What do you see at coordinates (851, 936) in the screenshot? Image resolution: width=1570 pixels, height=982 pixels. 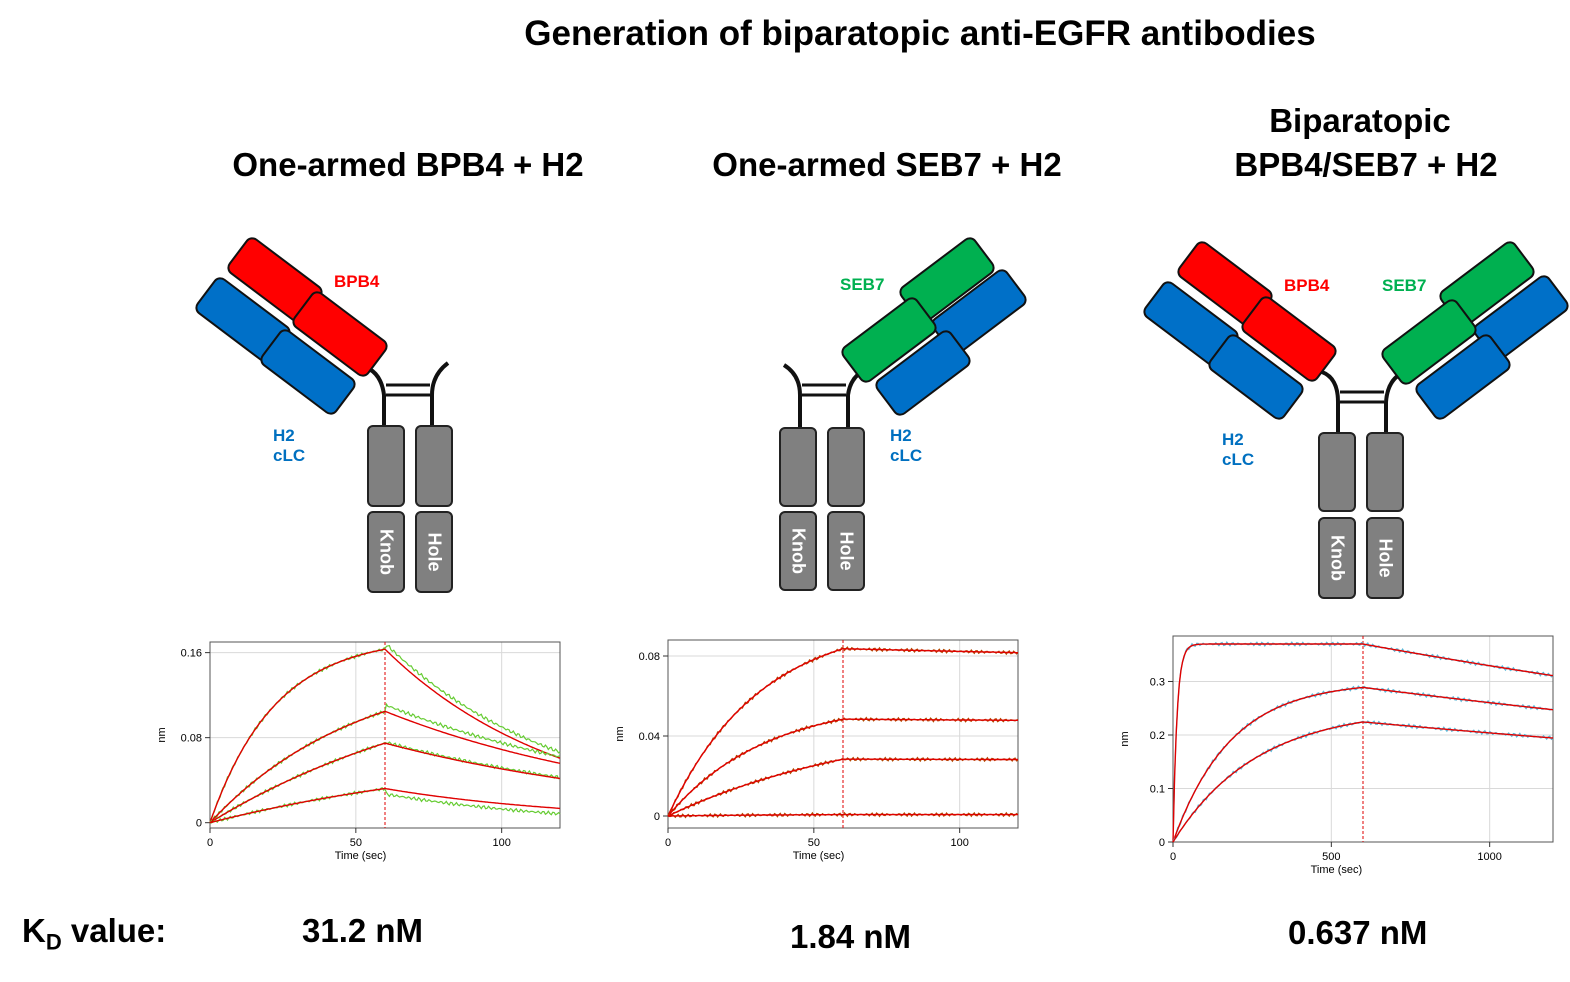 I see `kd-value-2: 1.84 nM` at bounding box center [851, 936].